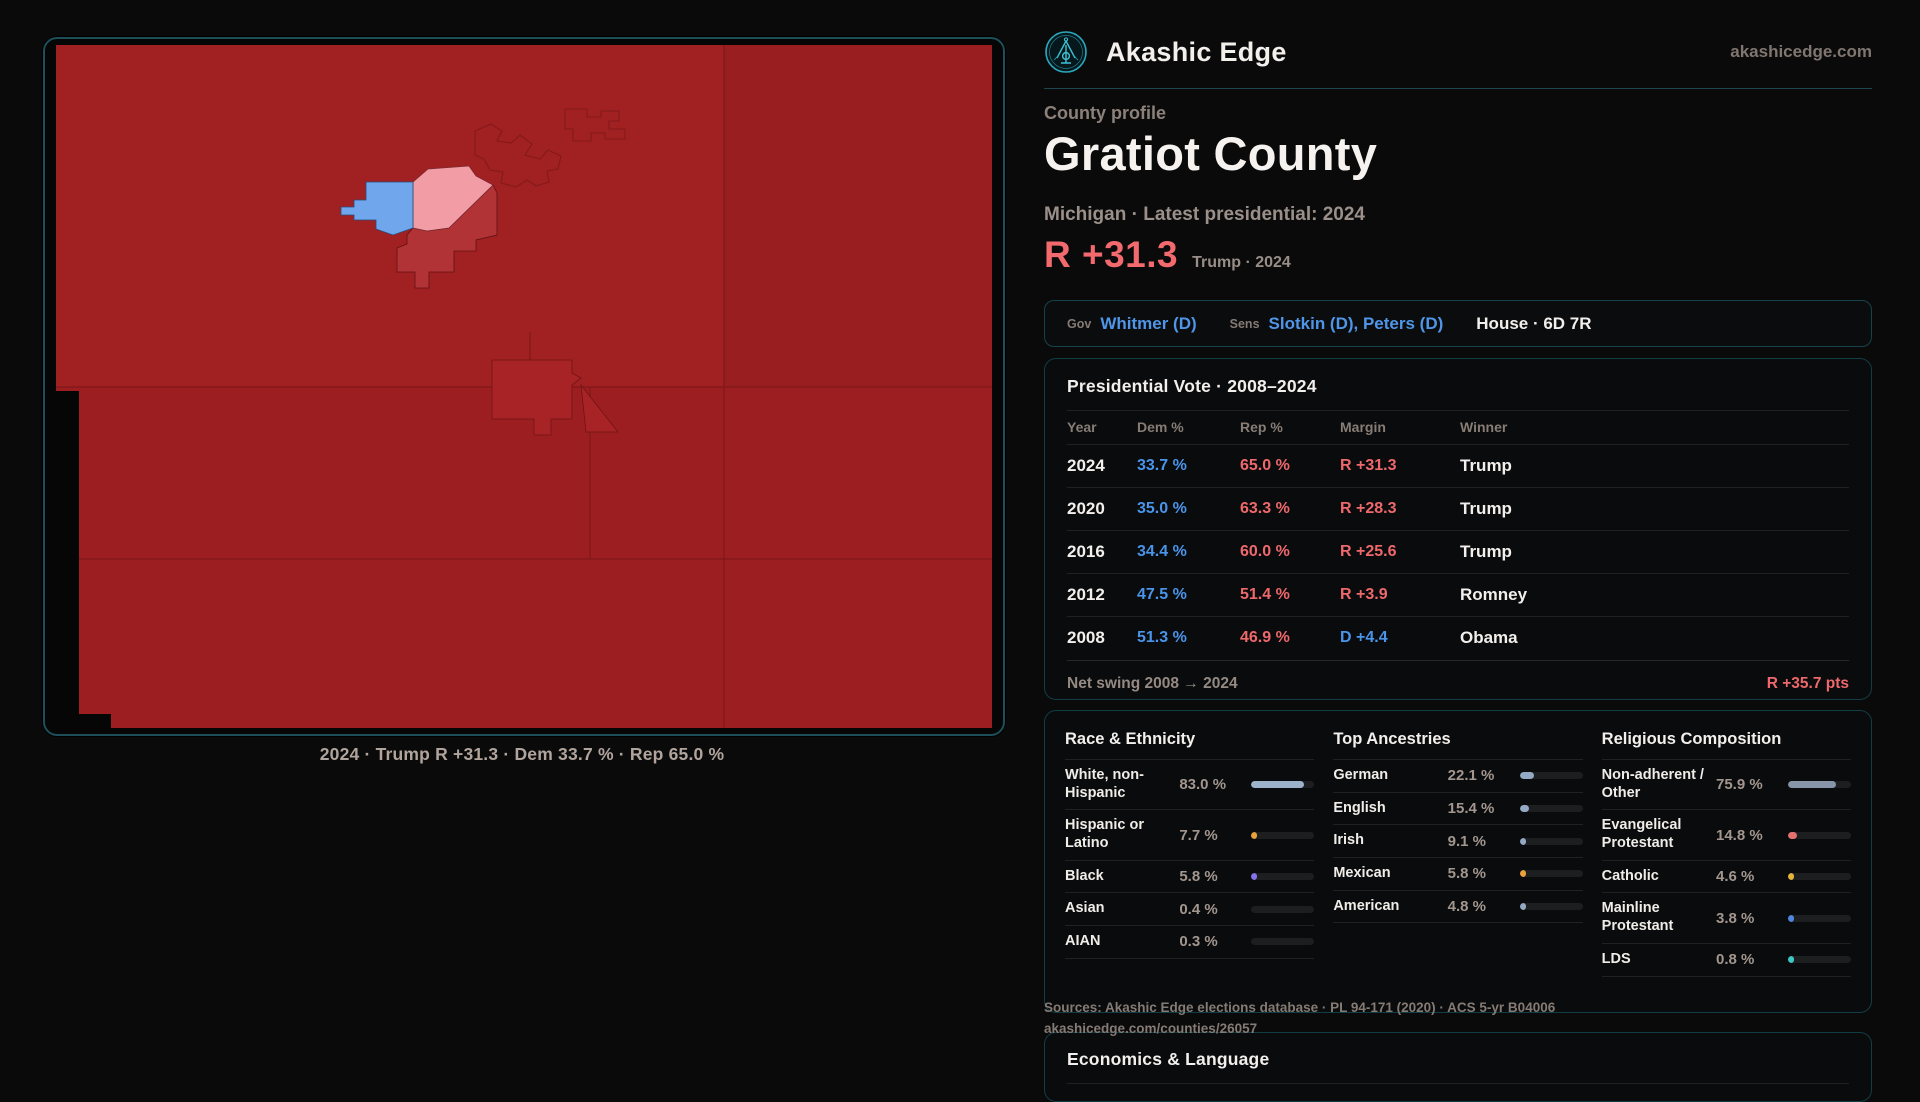 The width and height of the screenshot is (1920, 1102). What do you see at coordinates (1364, 594) in the screenshot?
I see `vote-cell: R +3.9` at bounding box center [1364, 594].